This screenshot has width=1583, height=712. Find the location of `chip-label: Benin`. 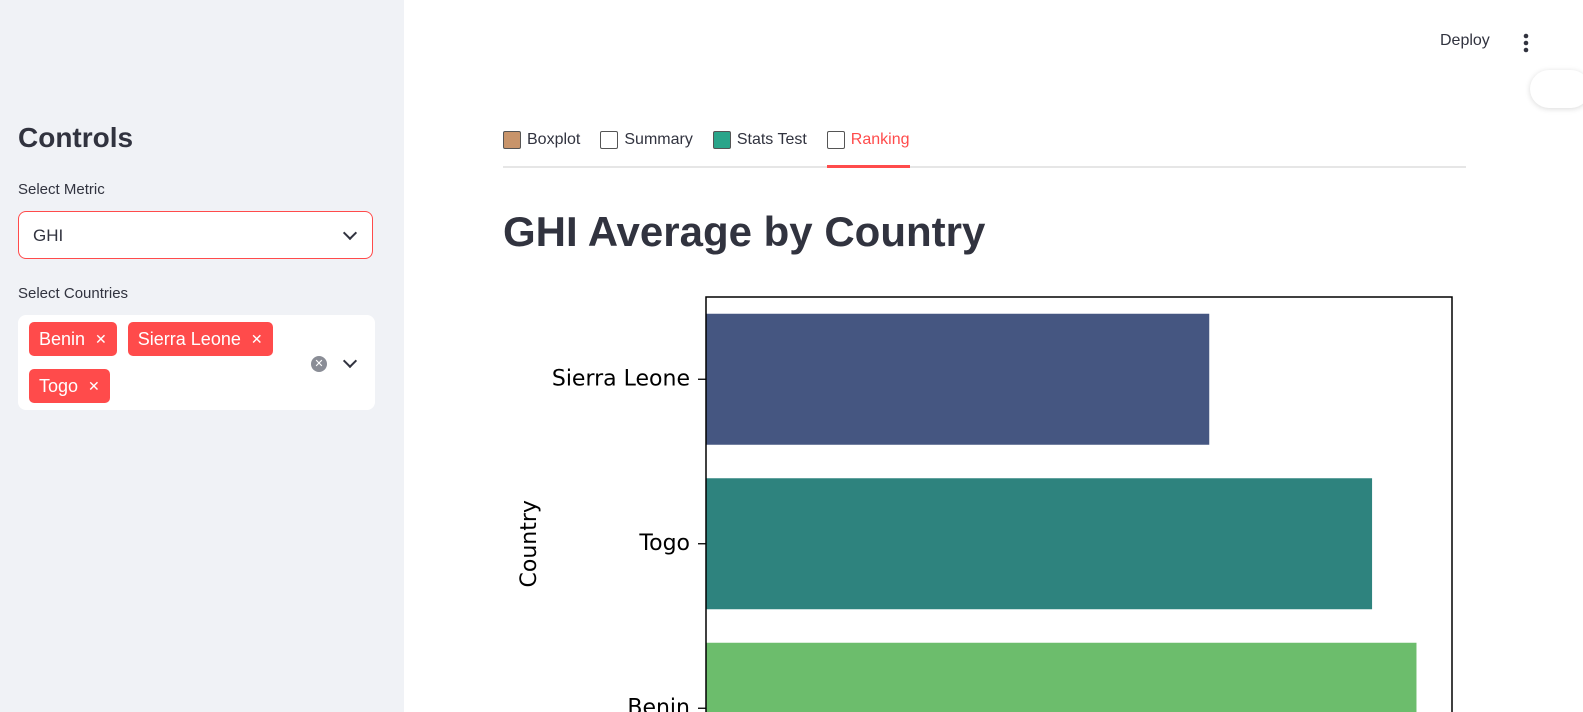

chip-label: Benin is located at coordinates (62, 339).